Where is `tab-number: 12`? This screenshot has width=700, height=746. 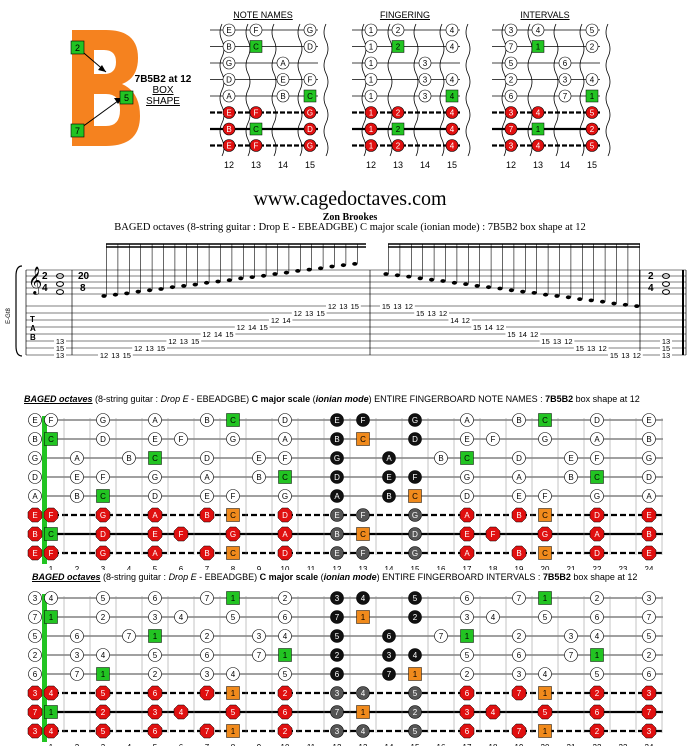
tab-number: 12 is located at coordinates (332, 306).